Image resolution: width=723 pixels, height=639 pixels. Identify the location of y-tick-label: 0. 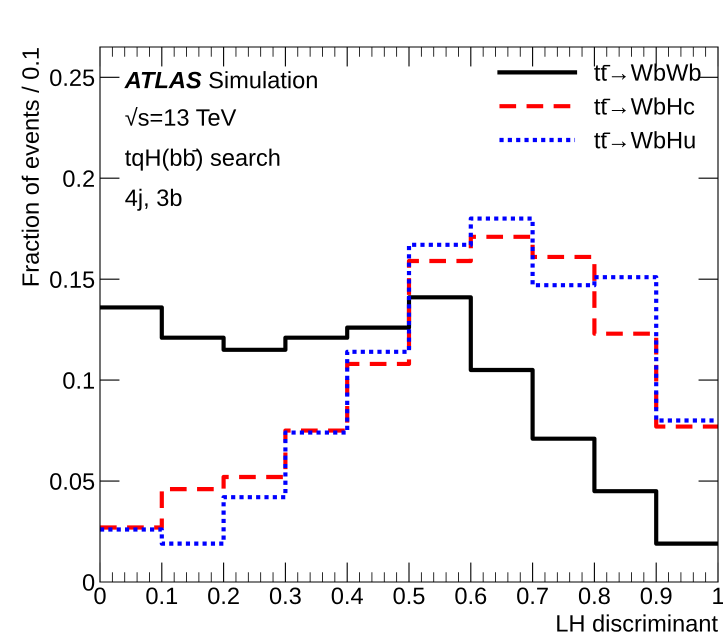
(88, 582).